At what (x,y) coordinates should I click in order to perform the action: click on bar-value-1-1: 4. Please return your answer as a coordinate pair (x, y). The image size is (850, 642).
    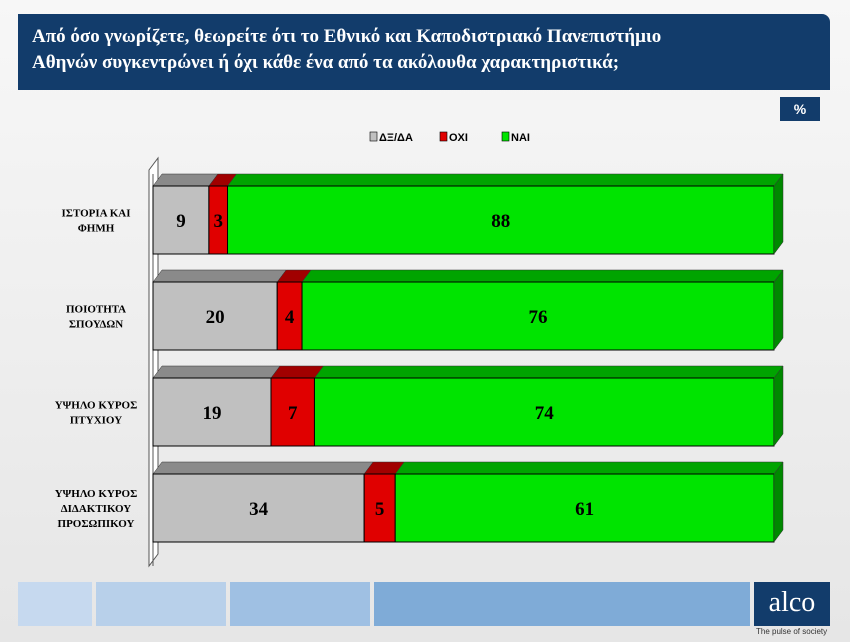
    Looking at the image, I should click on (290, 317).